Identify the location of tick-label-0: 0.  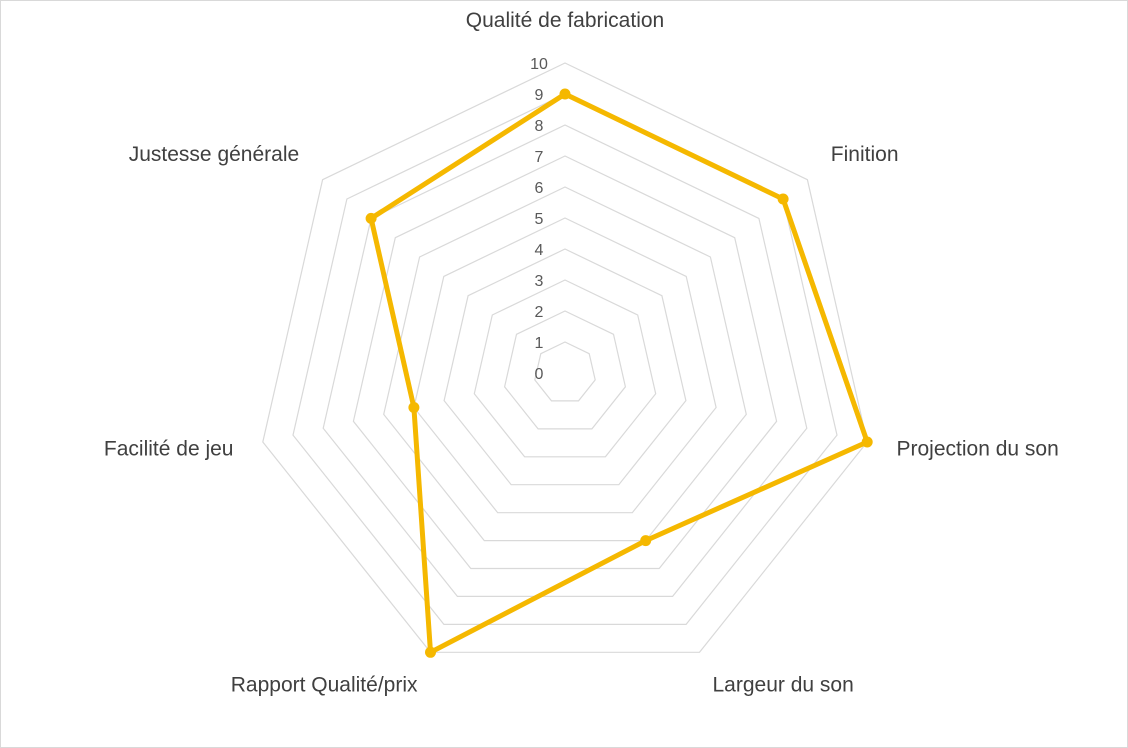
(539, 374).